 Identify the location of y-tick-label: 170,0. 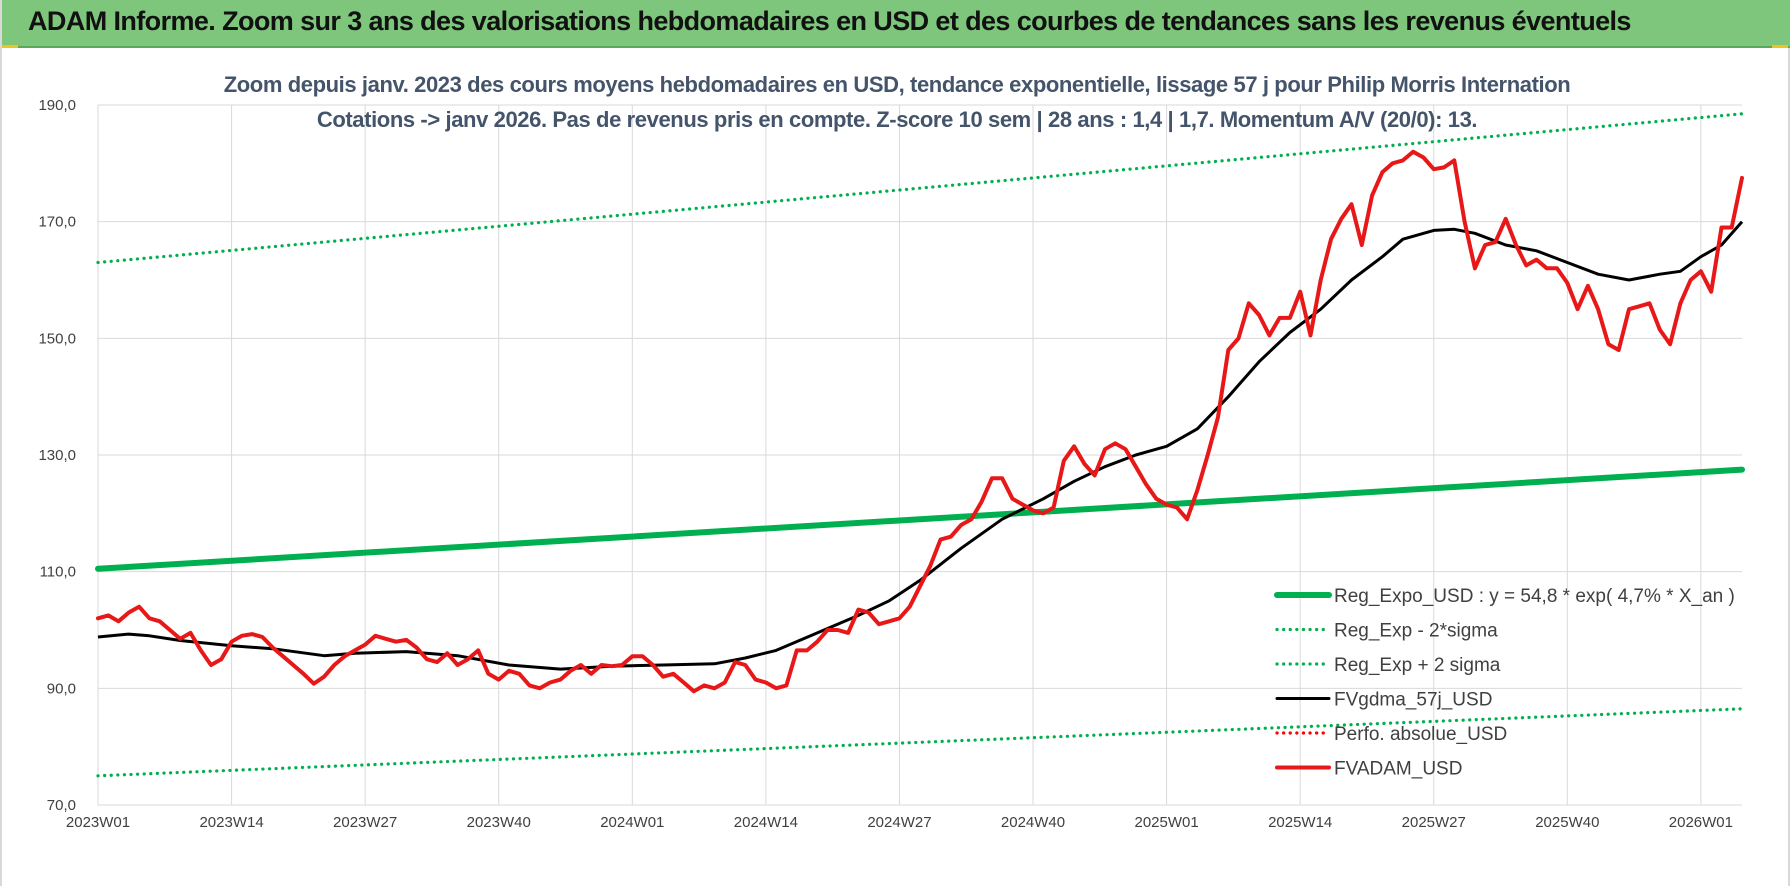
(57, 222).